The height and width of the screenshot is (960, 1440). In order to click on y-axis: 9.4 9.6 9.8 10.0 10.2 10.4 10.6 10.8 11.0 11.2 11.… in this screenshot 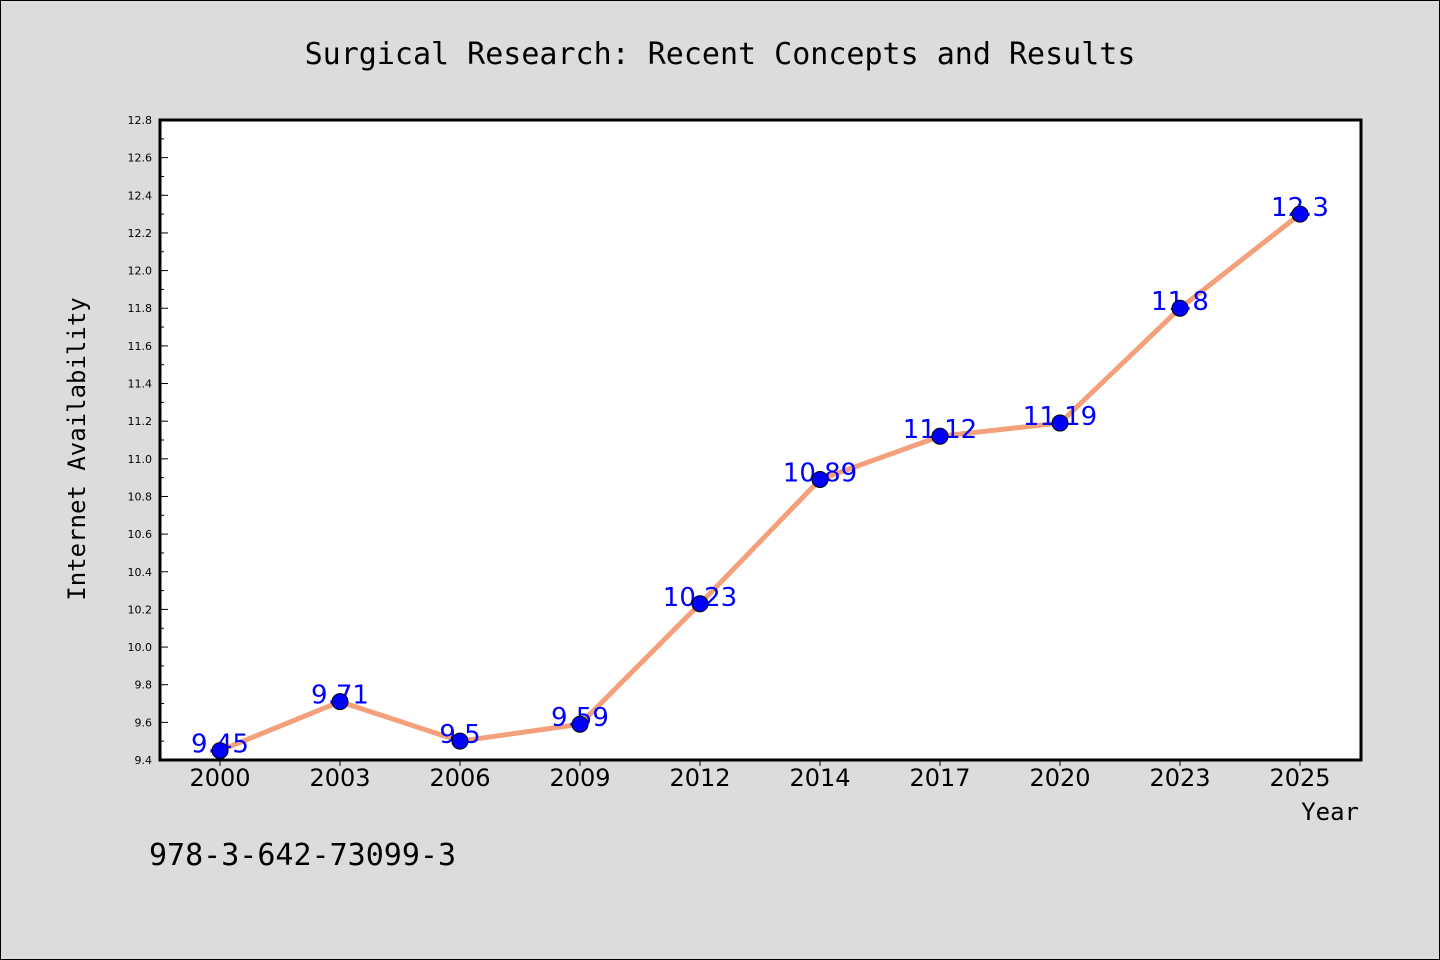, I will do `click(148, 440)`.